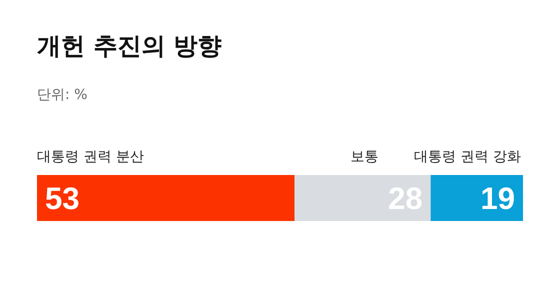  What do you see at coordinates (364, 157) in the screenshot?
I see `series-label: 보통` at bounding box center [364, 157].